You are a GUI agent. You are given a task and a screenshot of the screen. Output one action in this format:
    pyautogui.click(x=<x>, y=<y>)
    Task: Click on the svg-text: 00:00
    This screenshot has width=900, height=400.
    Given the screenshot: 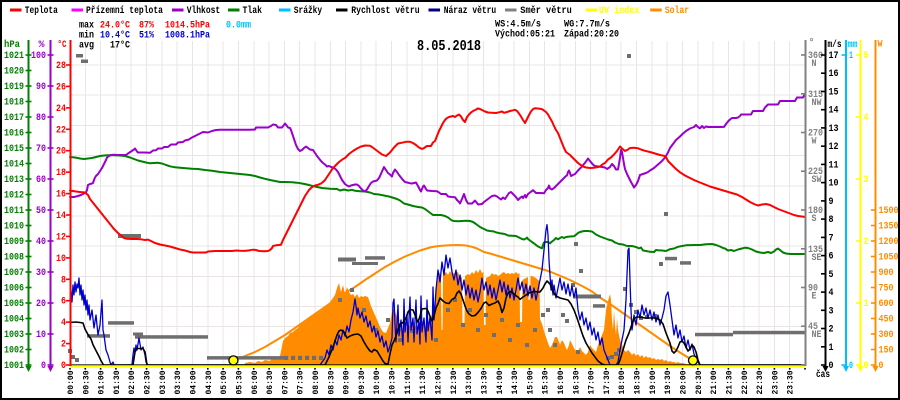 What is the action you would take?
    pyautogui.click(x=71, y=382)
    